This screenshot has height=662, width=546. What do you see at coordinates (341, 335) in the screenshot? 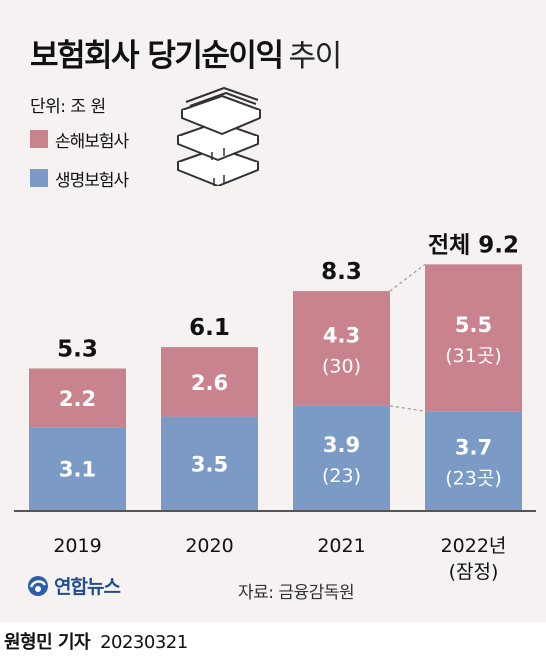
I see `value-label-nonlife-2021: 4.3` at bounding box center [341, 335].